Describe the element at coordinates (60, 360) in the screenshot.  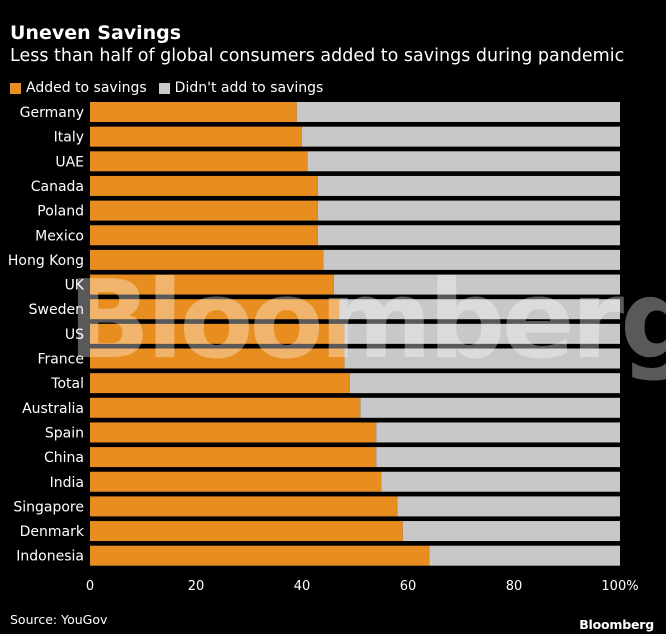
I see `category-label-france: France` at that location.